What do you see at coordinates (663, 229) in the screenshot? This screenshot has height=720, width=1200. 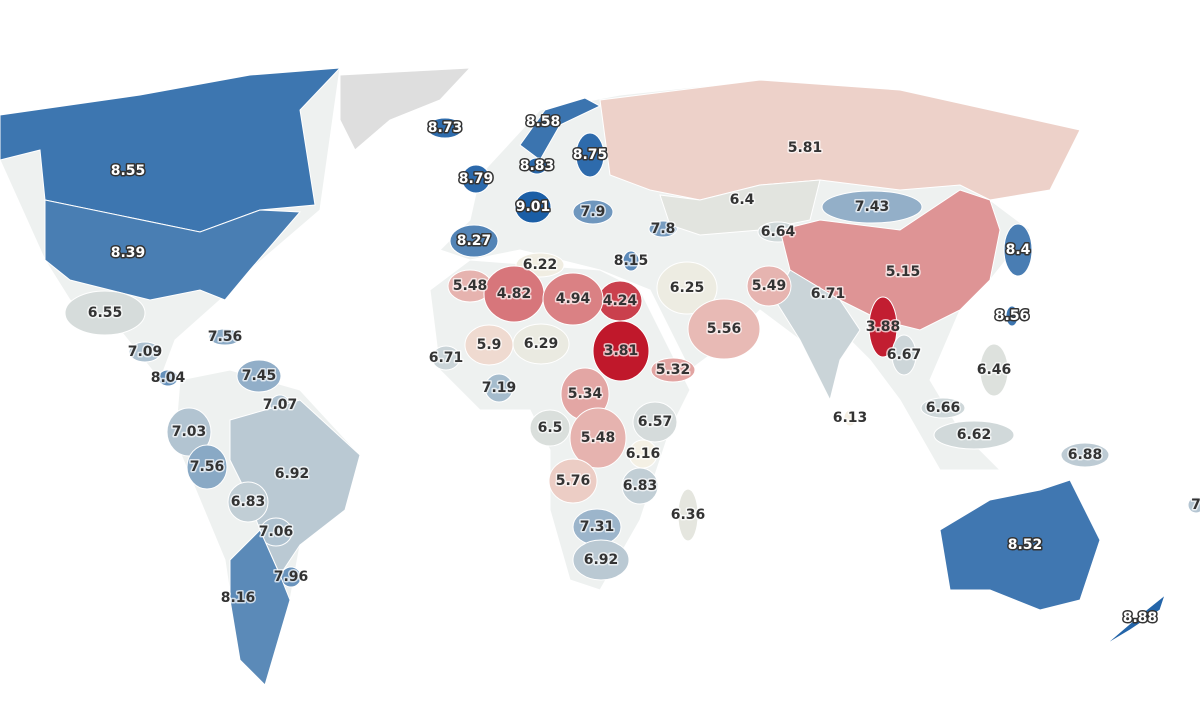 I see `value-label: 7.8` at bounding box center [663, 229].